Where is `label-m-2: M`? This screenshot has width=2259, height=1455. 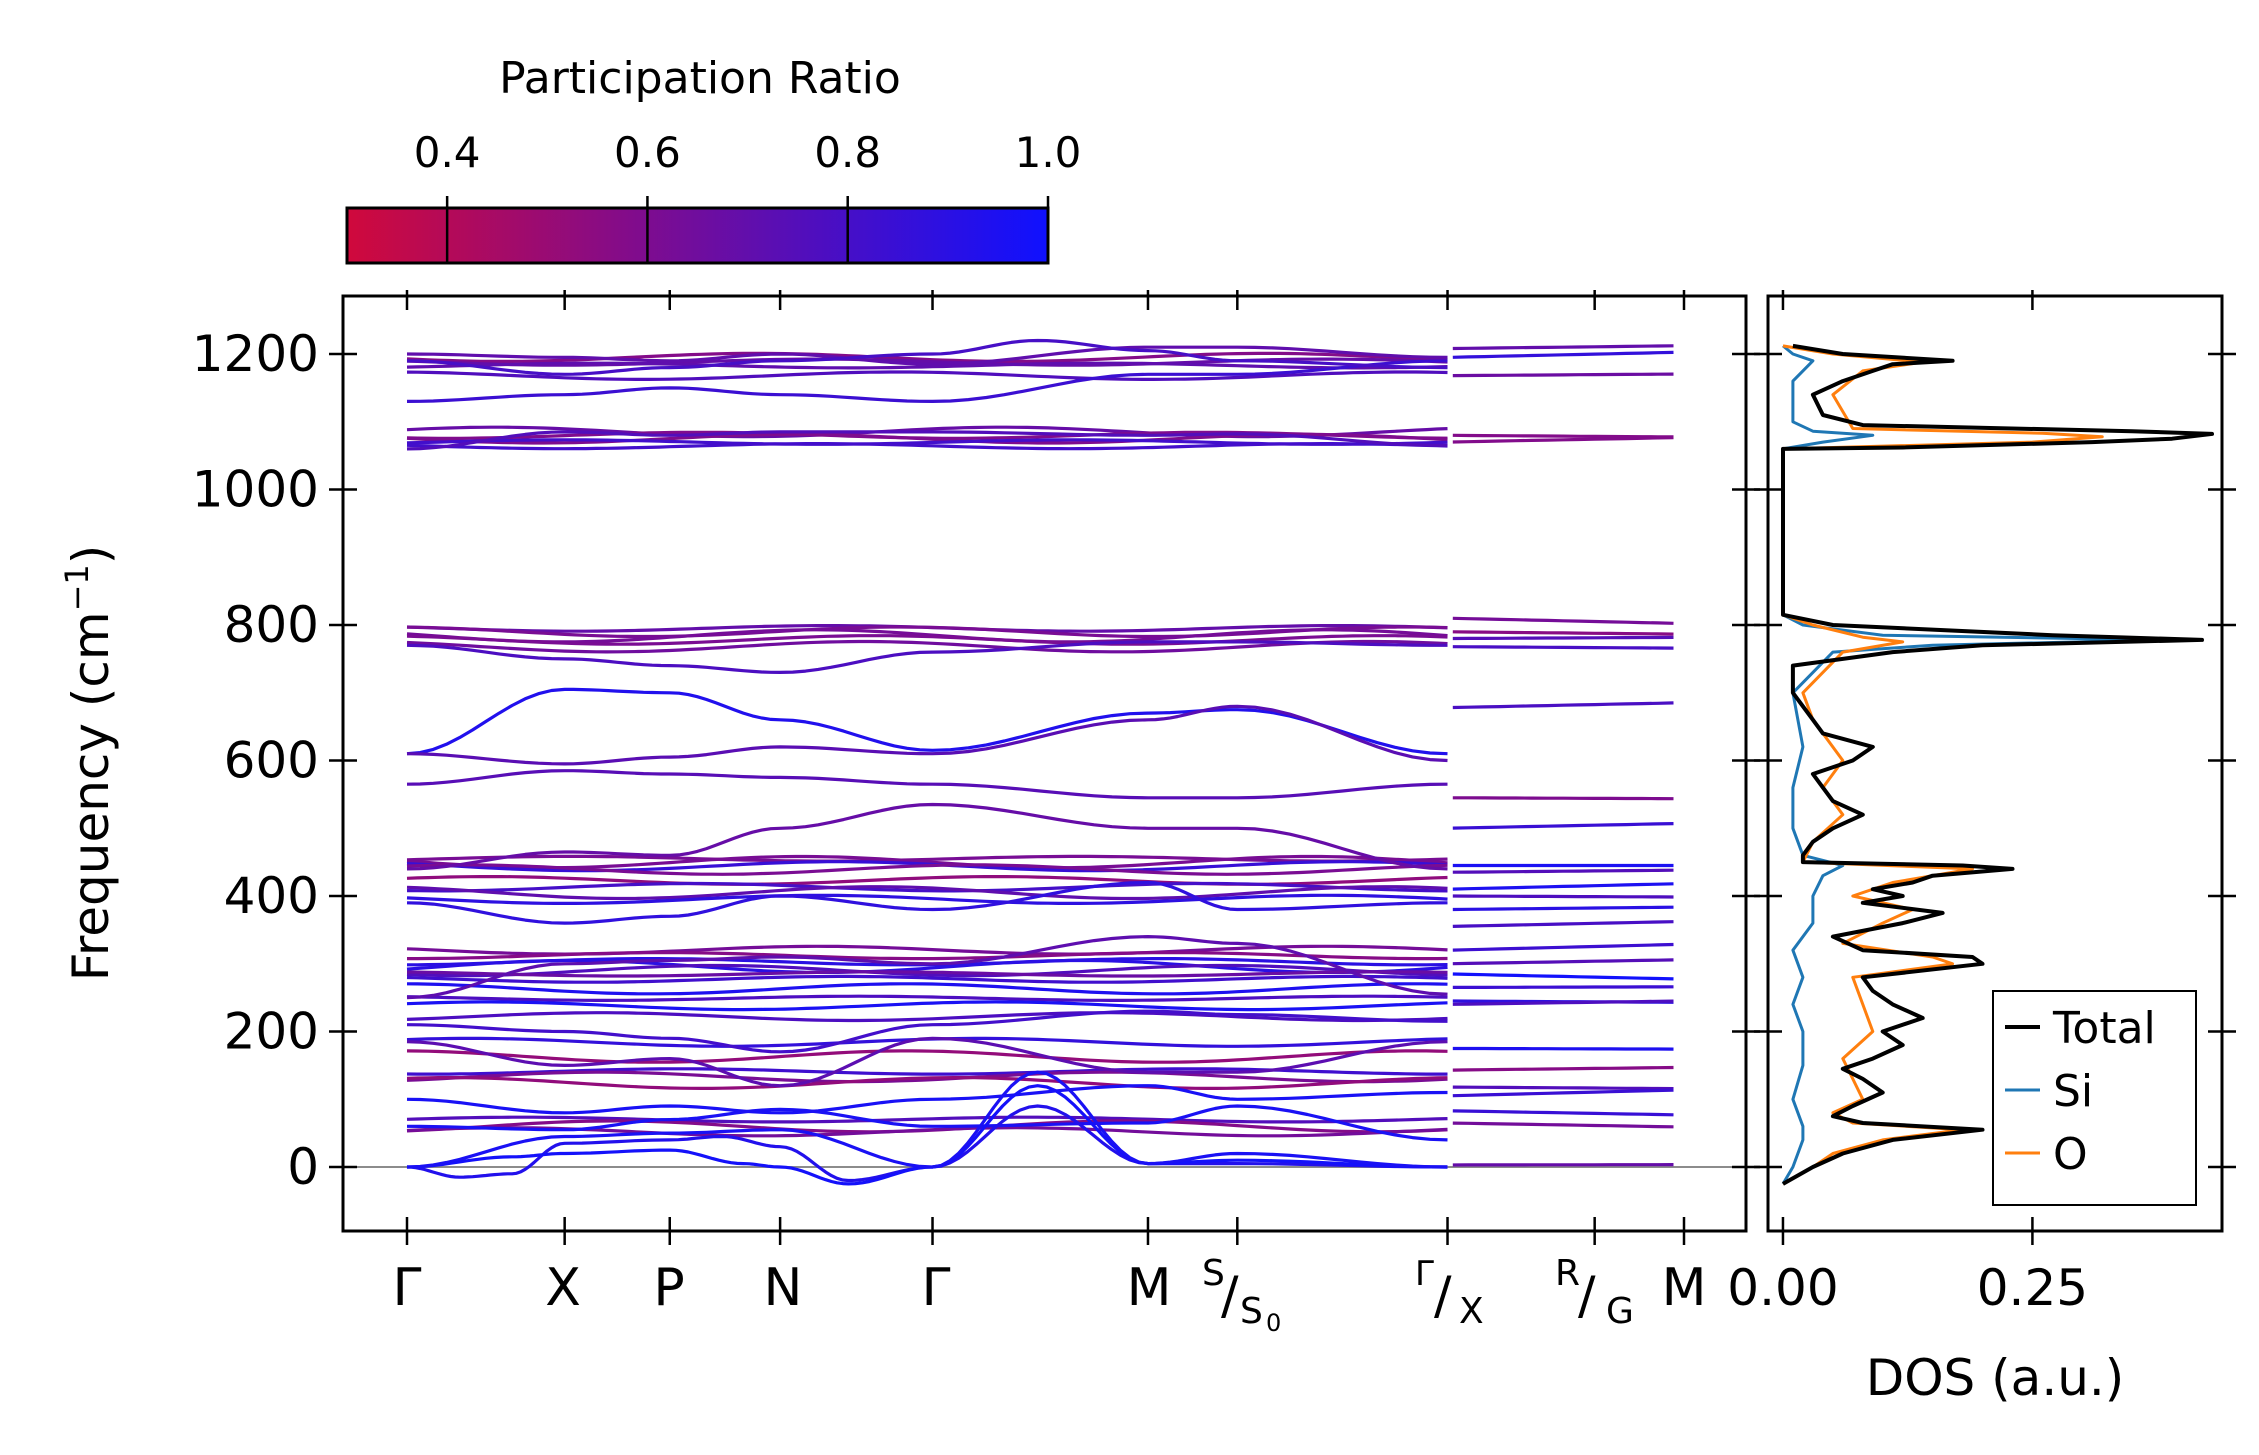
label-m-2: M is located at coordinates (1684, 1288).